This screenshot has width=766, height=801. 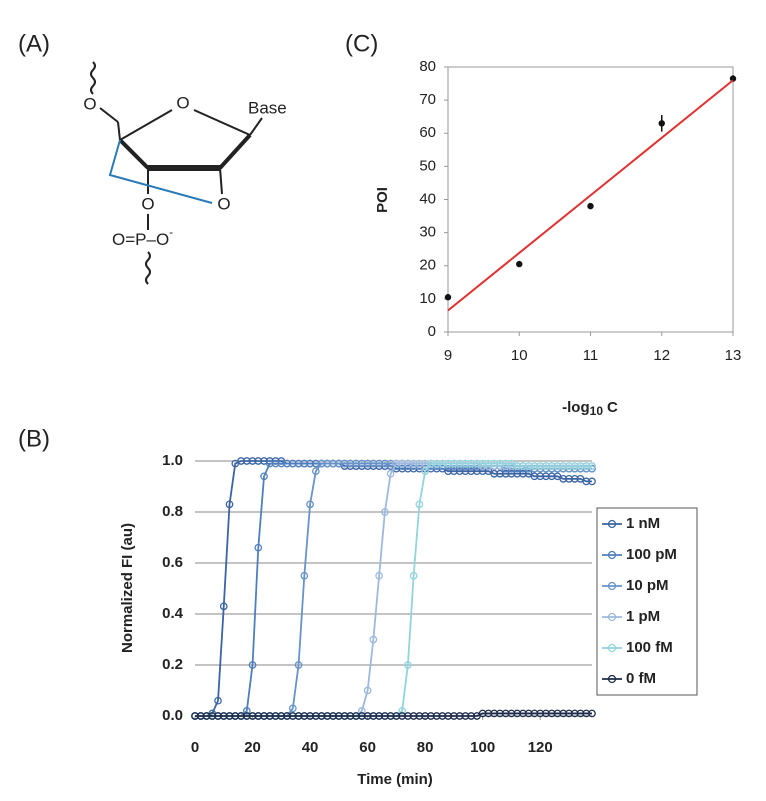 What do you see at coordinates (172, 562) in the screenshot?
I see `y-tick-label: 0.6` at bounding box center [172, 562].